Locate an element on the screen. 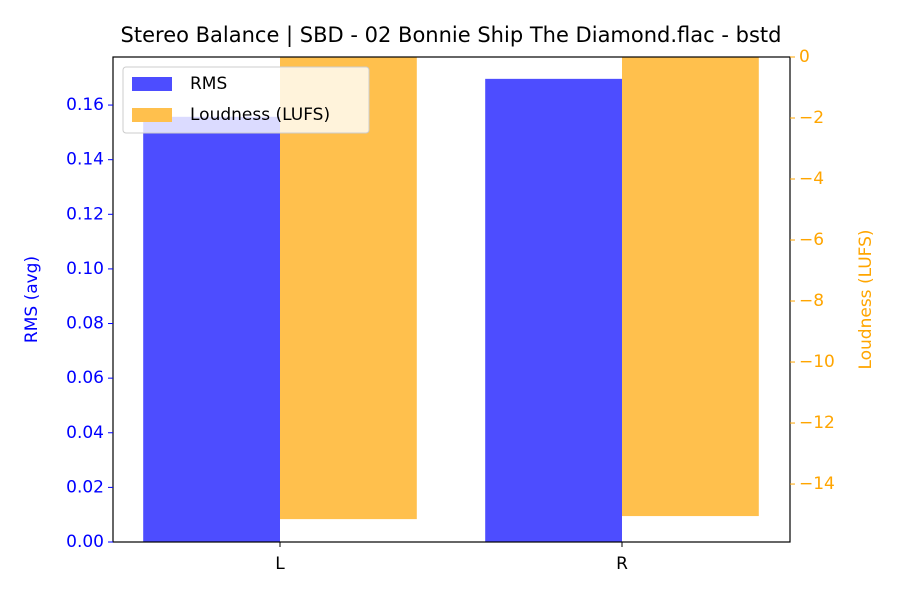 The image size is (900, 600). legend-box is located at coordinates (246, 100).